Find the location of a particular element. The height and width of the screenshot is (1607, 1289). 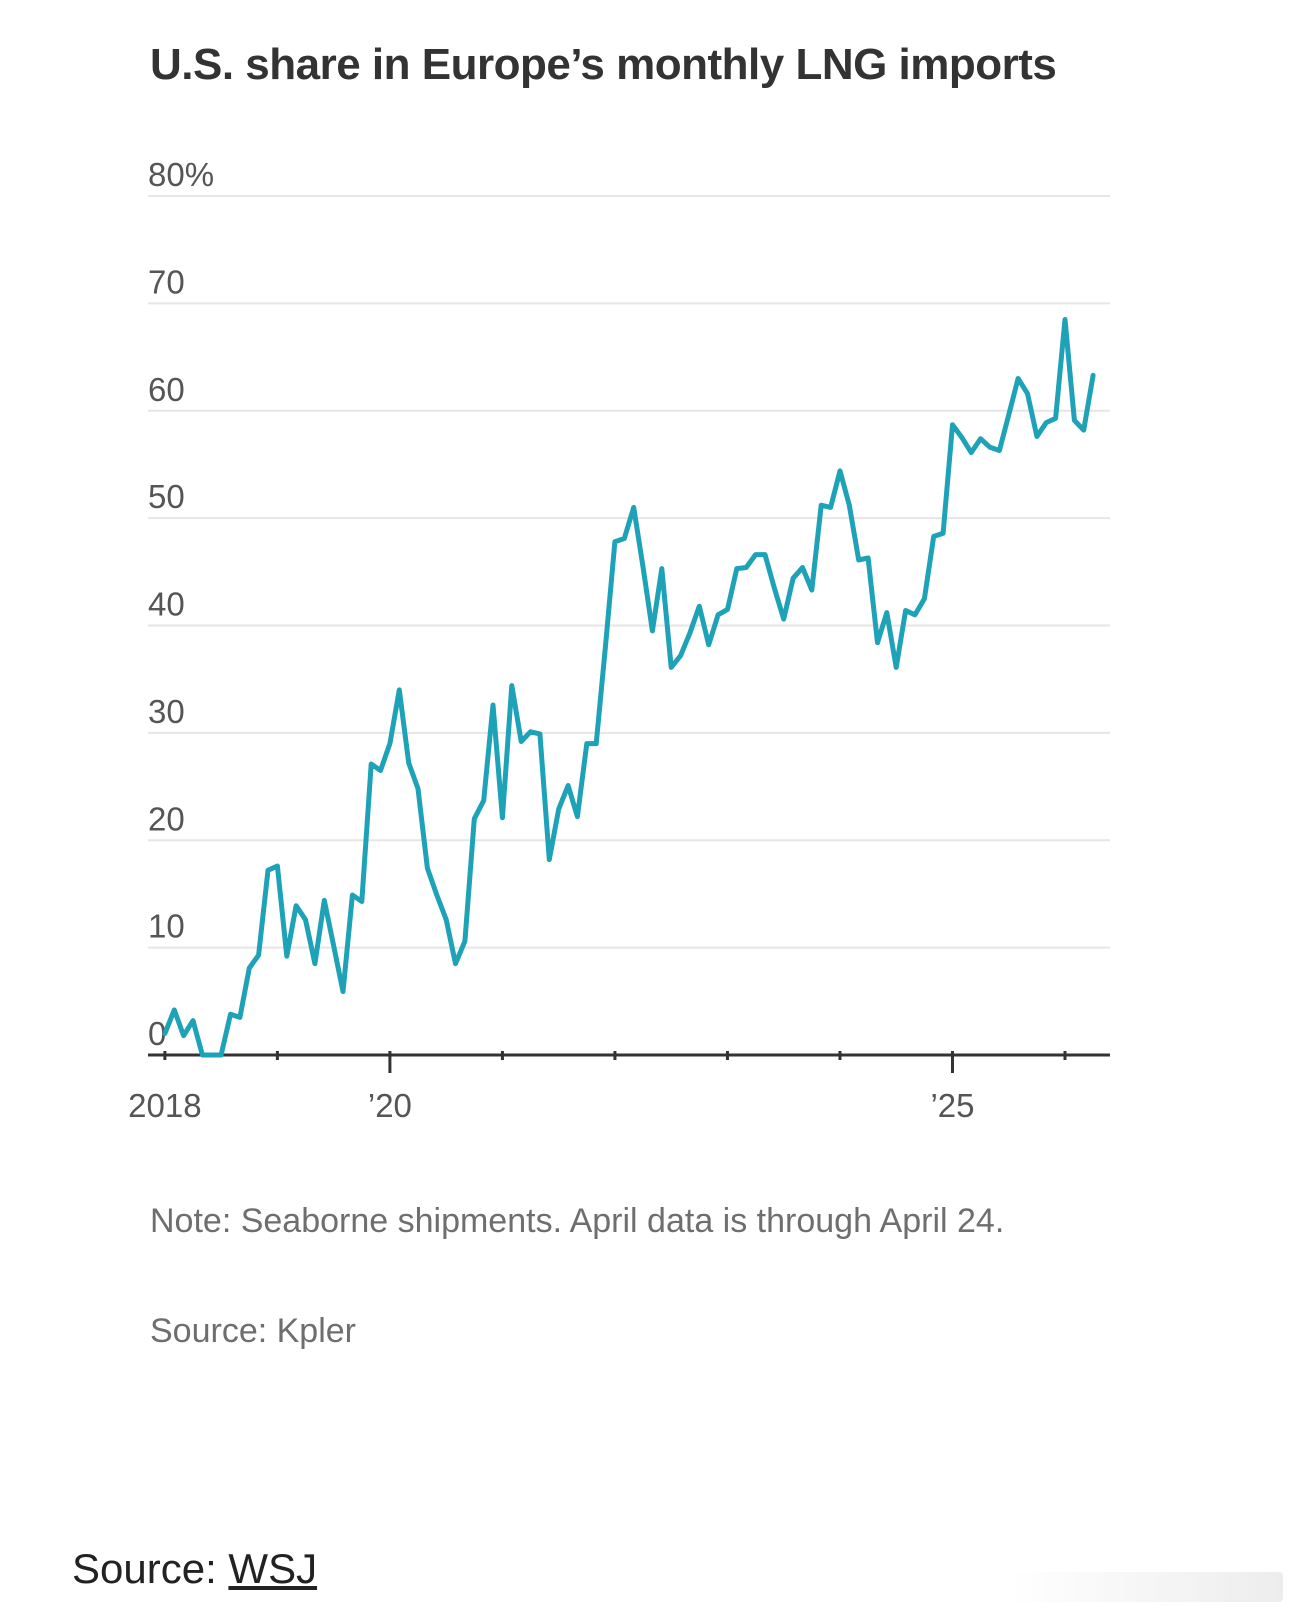

x-tick-label-2018: 2018 is located at coordinates (164, 1105).